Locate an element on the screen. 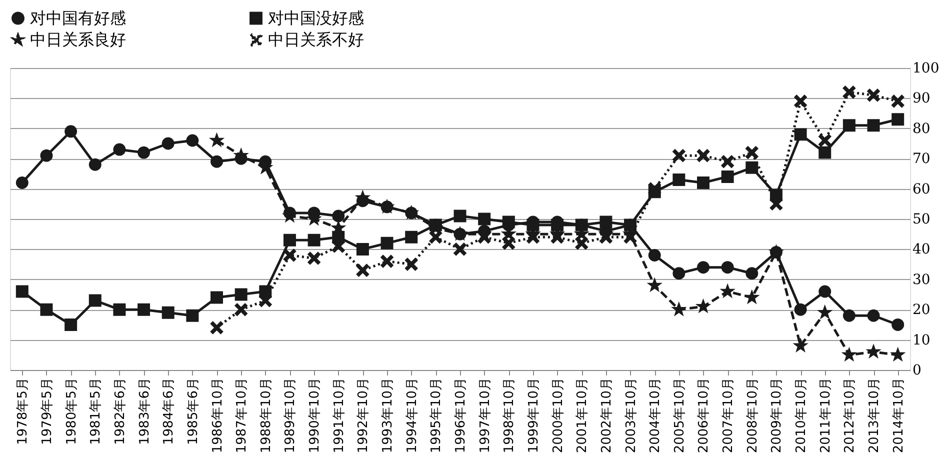 This screenshot has height=463, width=949. x-tick-label: 2000年10月 is located at coordinates (558, 416).